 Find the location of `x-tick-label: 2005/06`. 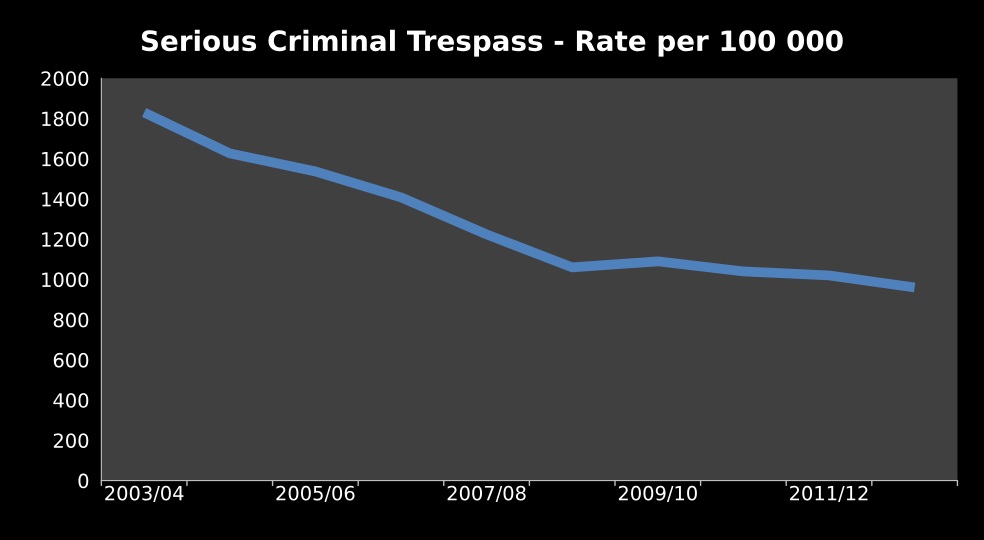

x-tick-label: 2005/06 is located at coordinates (315, 494).